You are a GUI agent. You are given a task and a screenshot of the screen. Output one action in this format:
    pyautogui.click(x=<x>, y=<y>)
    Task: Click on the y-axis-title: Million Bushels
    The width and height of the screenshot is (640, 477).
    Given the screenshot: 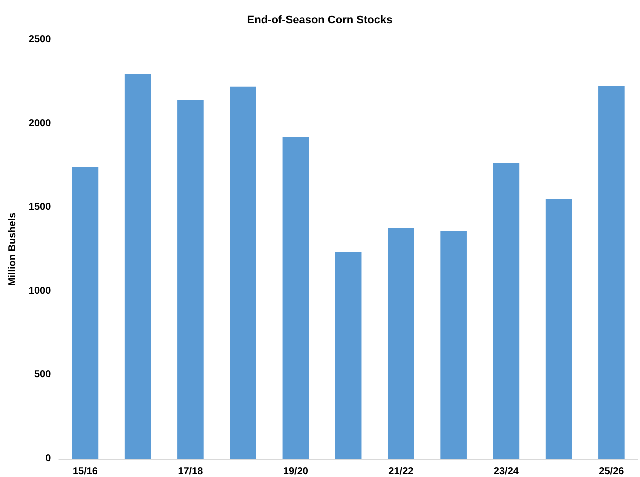 What is the action you would take?
    pyautogui.click(x=13, y=249)
    